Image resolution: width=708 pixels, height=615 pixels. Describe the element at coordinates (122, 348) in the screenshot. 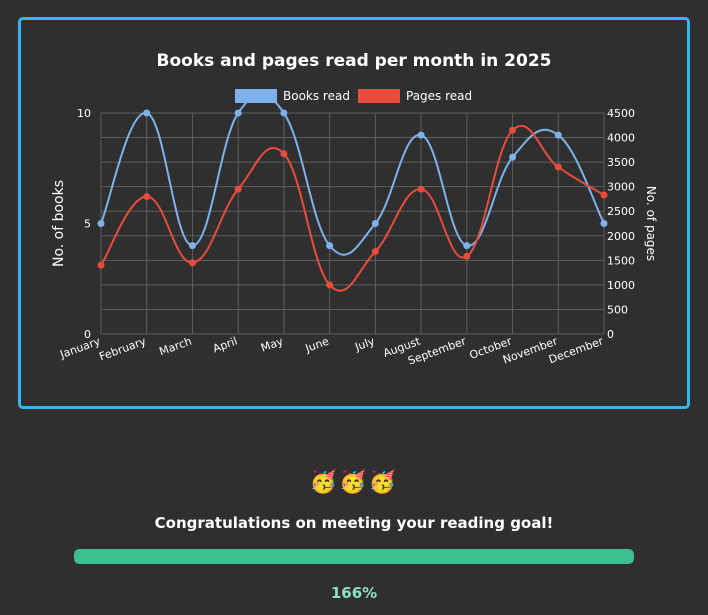

I see `x-tick-label: February` at that location.